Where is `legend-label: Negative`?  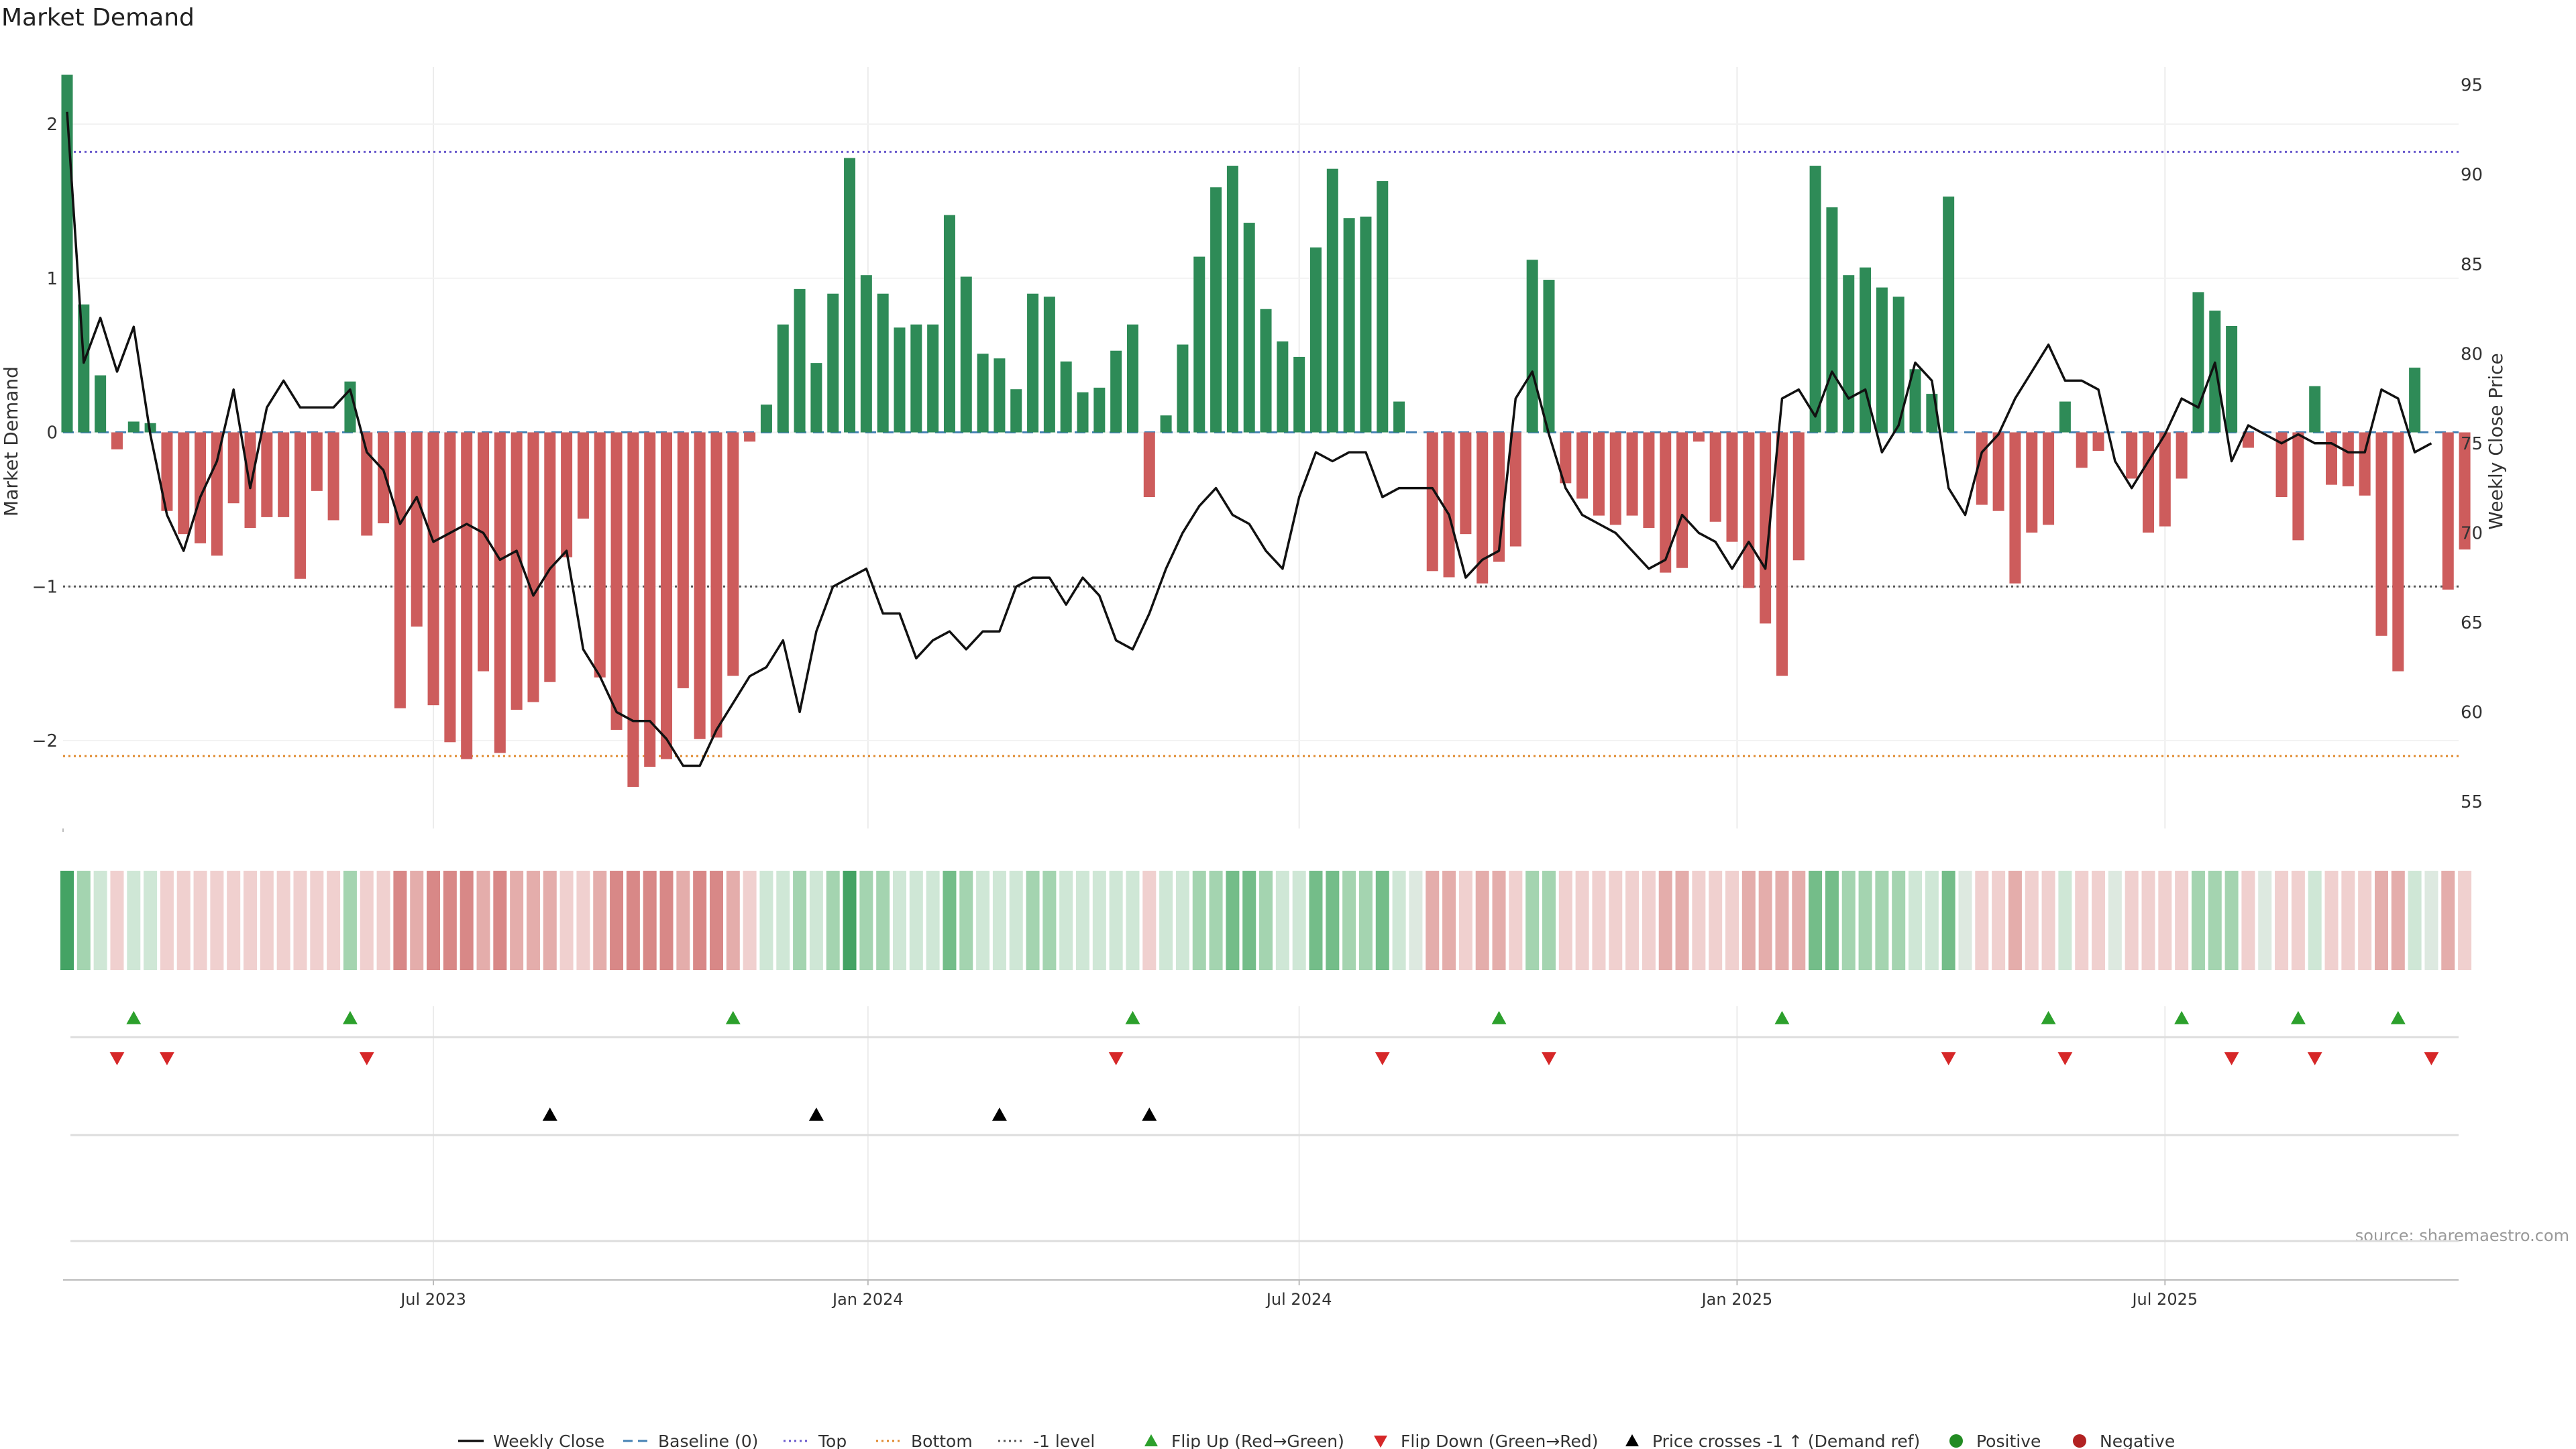
legend-label: Negative is located at coordinates (2137, 1440).